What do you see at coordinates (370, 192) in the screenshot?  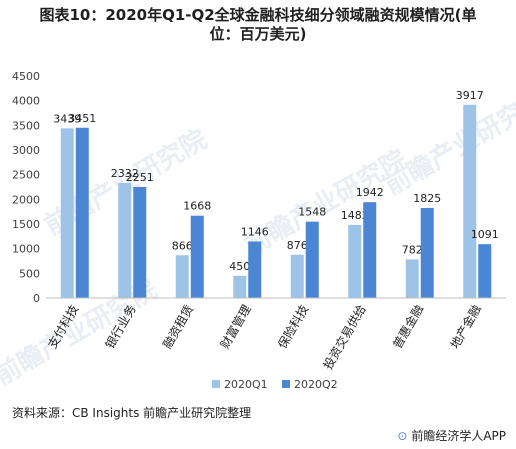 I see `data-label: 1942` at bounding box center [370, 192].